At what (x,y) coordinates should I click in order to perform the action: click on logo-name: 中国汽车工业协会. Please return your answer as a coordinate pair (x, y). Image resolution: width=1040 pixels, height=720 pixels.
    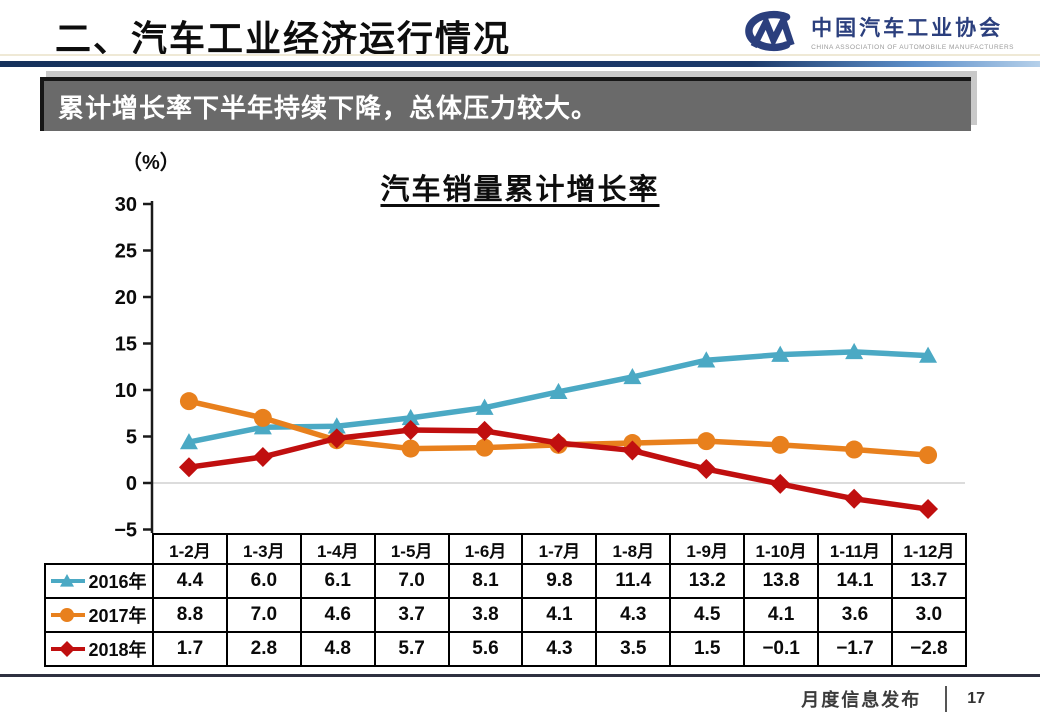
    Looking at the image, I should click on (907, 28).